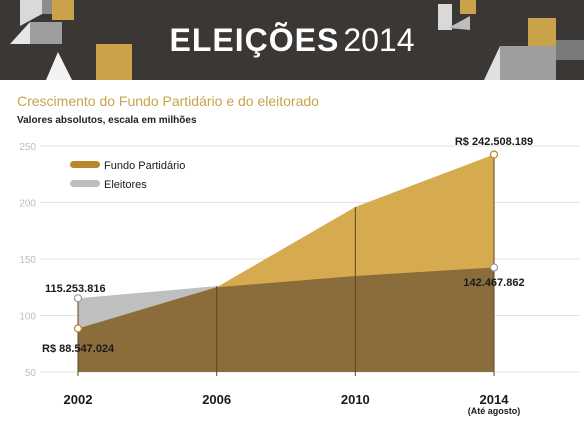  I want to click on triangle-shape, so click(59, 66).